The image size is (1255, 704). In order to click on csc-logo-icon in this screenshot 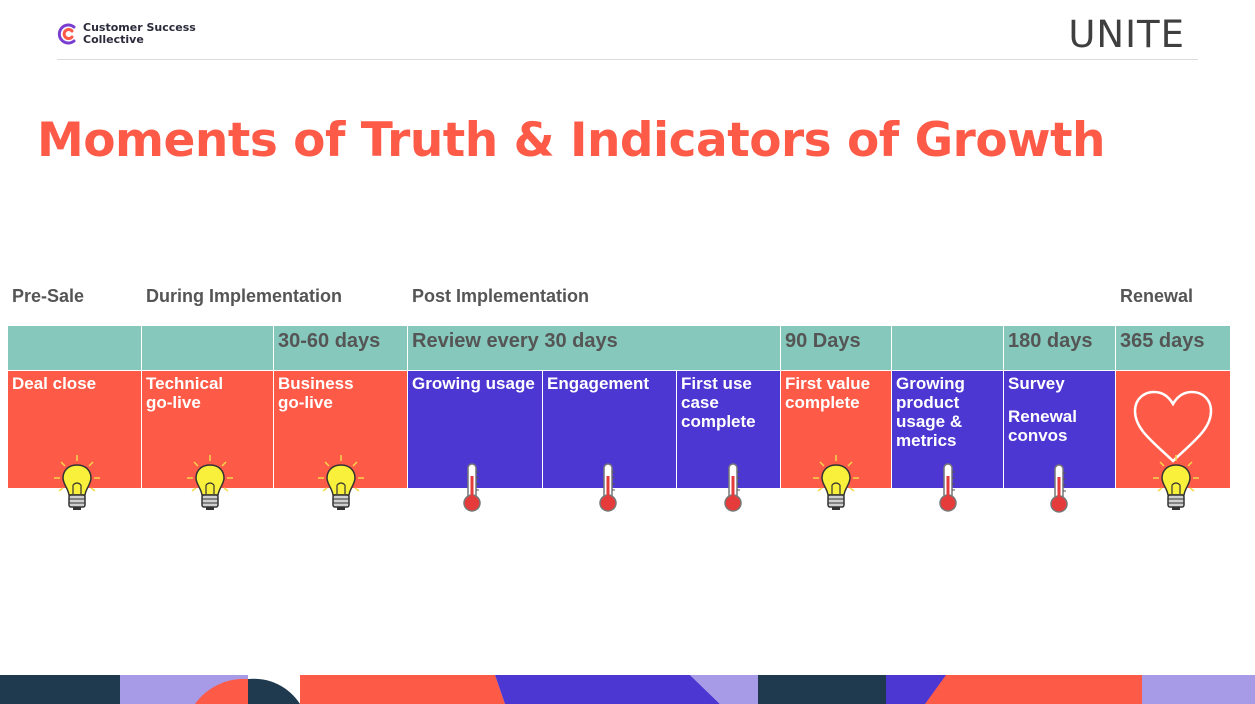, I will do `click(66, 34)`.